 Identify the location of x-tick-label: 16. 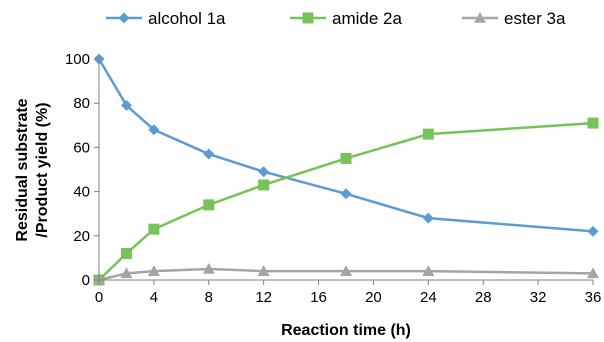
(318, 297).